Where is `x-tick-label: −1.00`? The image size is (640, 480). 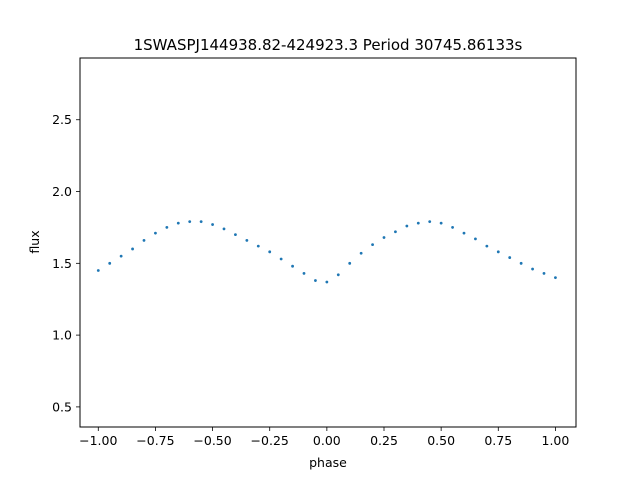 x-tick-label: −1.00 is located at coordinates (98, 440).